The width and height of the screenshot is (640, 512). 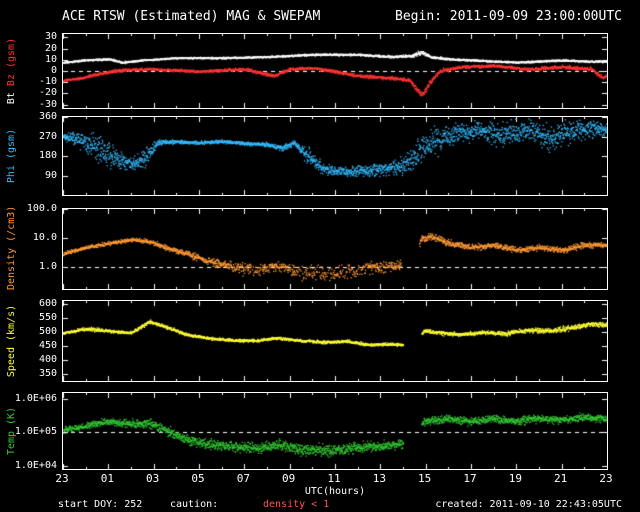 I want to click on x-tick-label: 01, so click(x=107, y=478).